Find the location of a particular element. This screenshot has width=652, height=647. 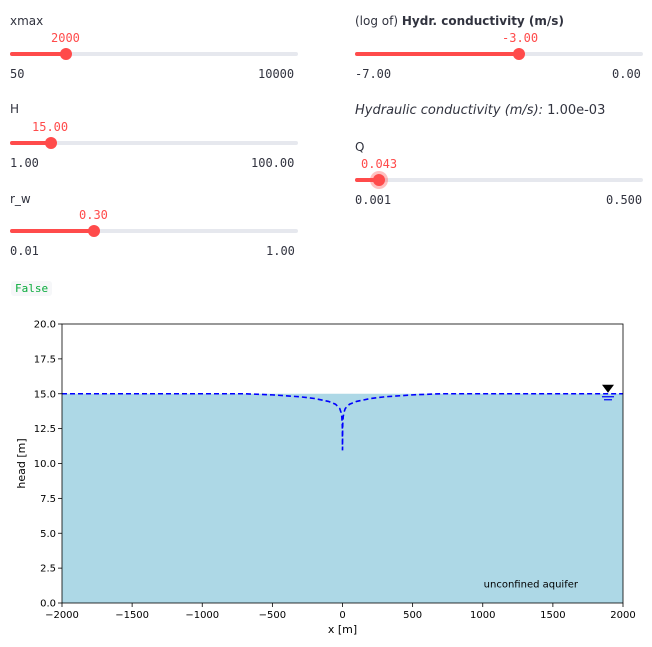

x-tick-label: −500 is located at coordinates (272, 615).